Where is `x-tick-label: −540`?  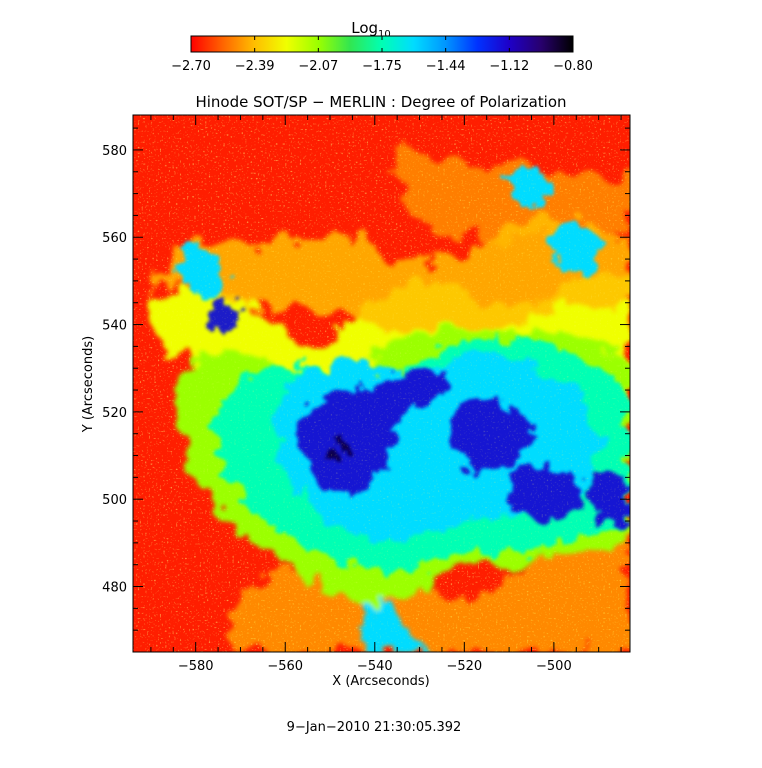
x-tick-label: −540 is located at coordinates (375, 666).